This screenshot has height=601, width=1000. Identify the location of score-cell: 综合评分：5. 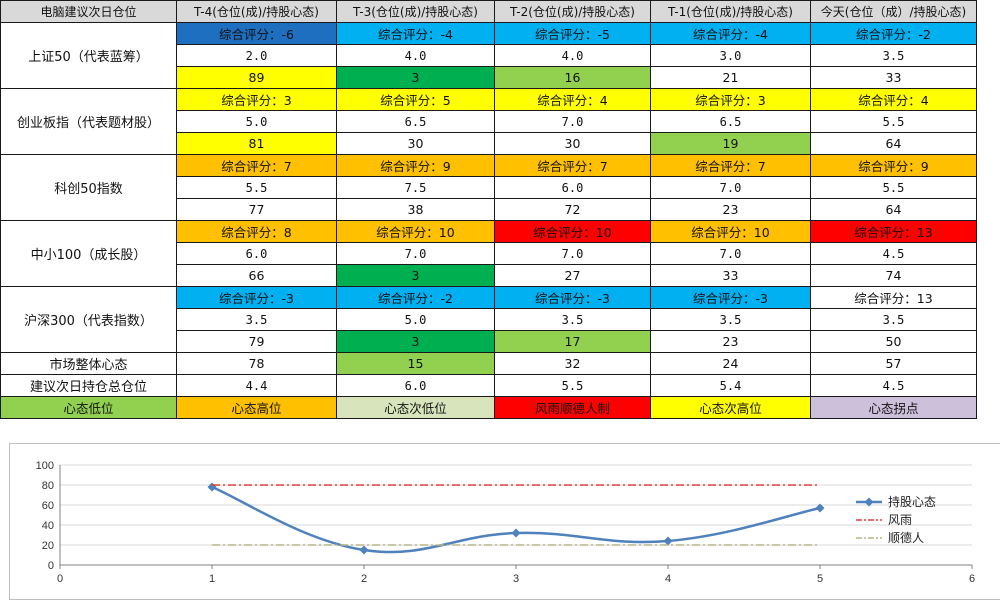
(415, 99).